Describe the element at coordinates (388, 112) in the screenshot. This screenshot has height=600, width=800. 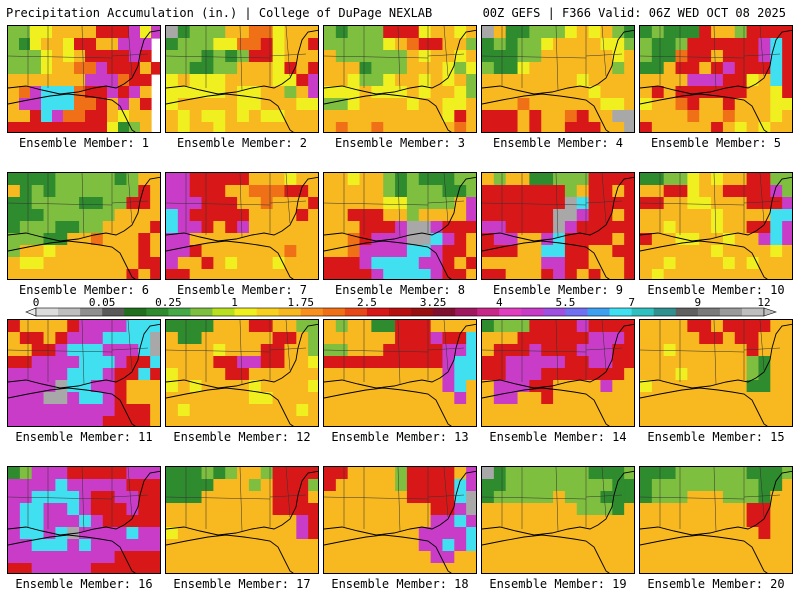
I see `coastline` at that location.